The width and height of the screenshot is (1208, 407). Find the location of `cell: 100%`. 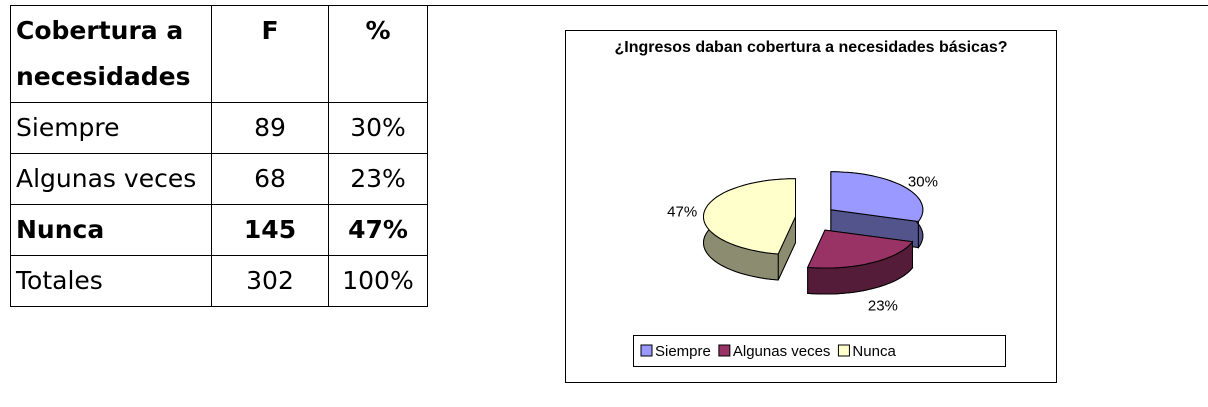

cell: 100% is located at coordinates (378, 281).